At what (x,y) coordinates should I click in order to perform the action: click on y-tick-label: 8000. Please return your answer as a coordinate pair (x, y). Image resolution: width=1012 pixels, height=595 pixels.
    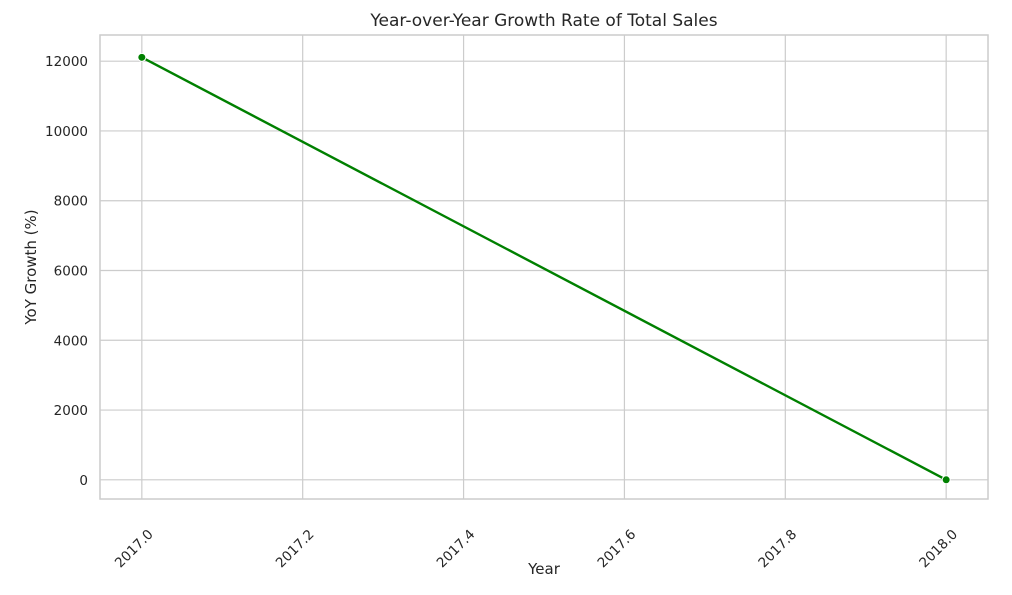
    Looking at the image, I should click on (71, 202).